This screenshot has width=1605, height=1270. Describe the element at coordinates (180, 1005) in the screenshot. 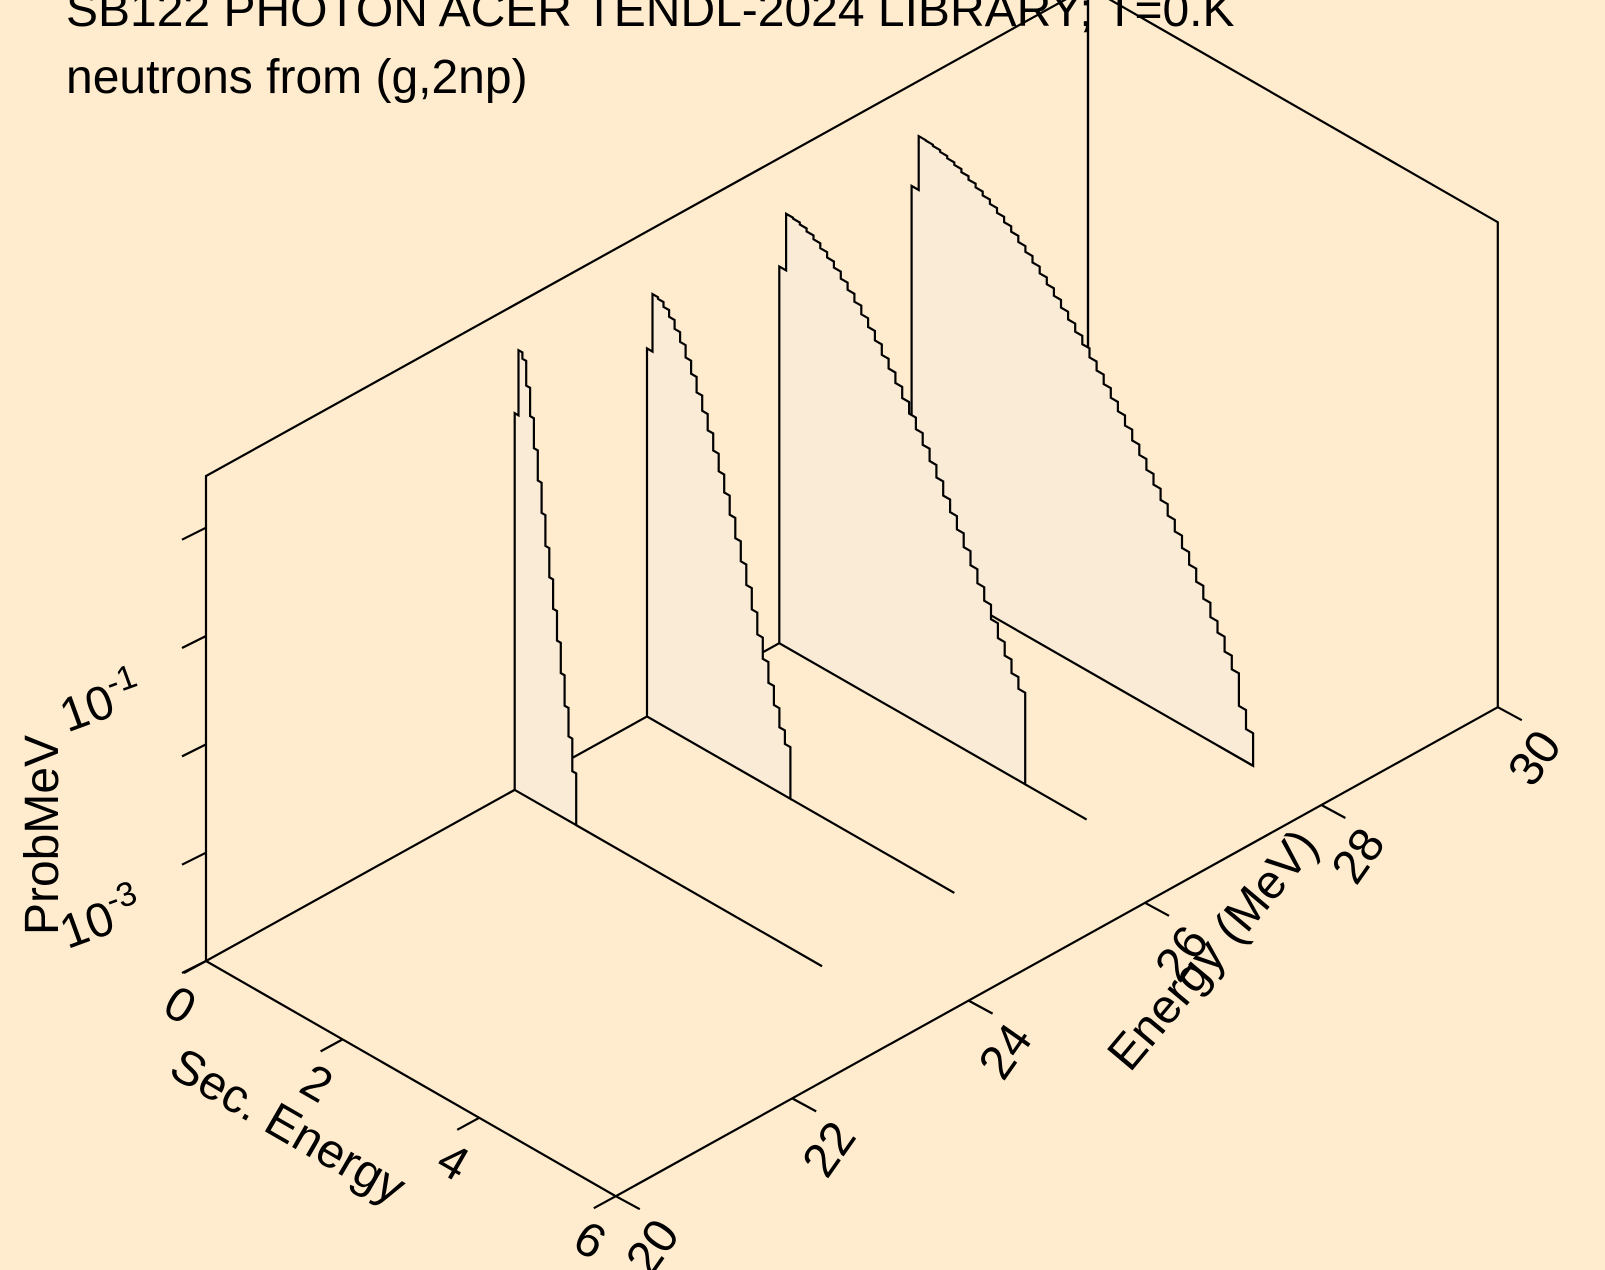

I see `x-tick-label: 0` at that location.